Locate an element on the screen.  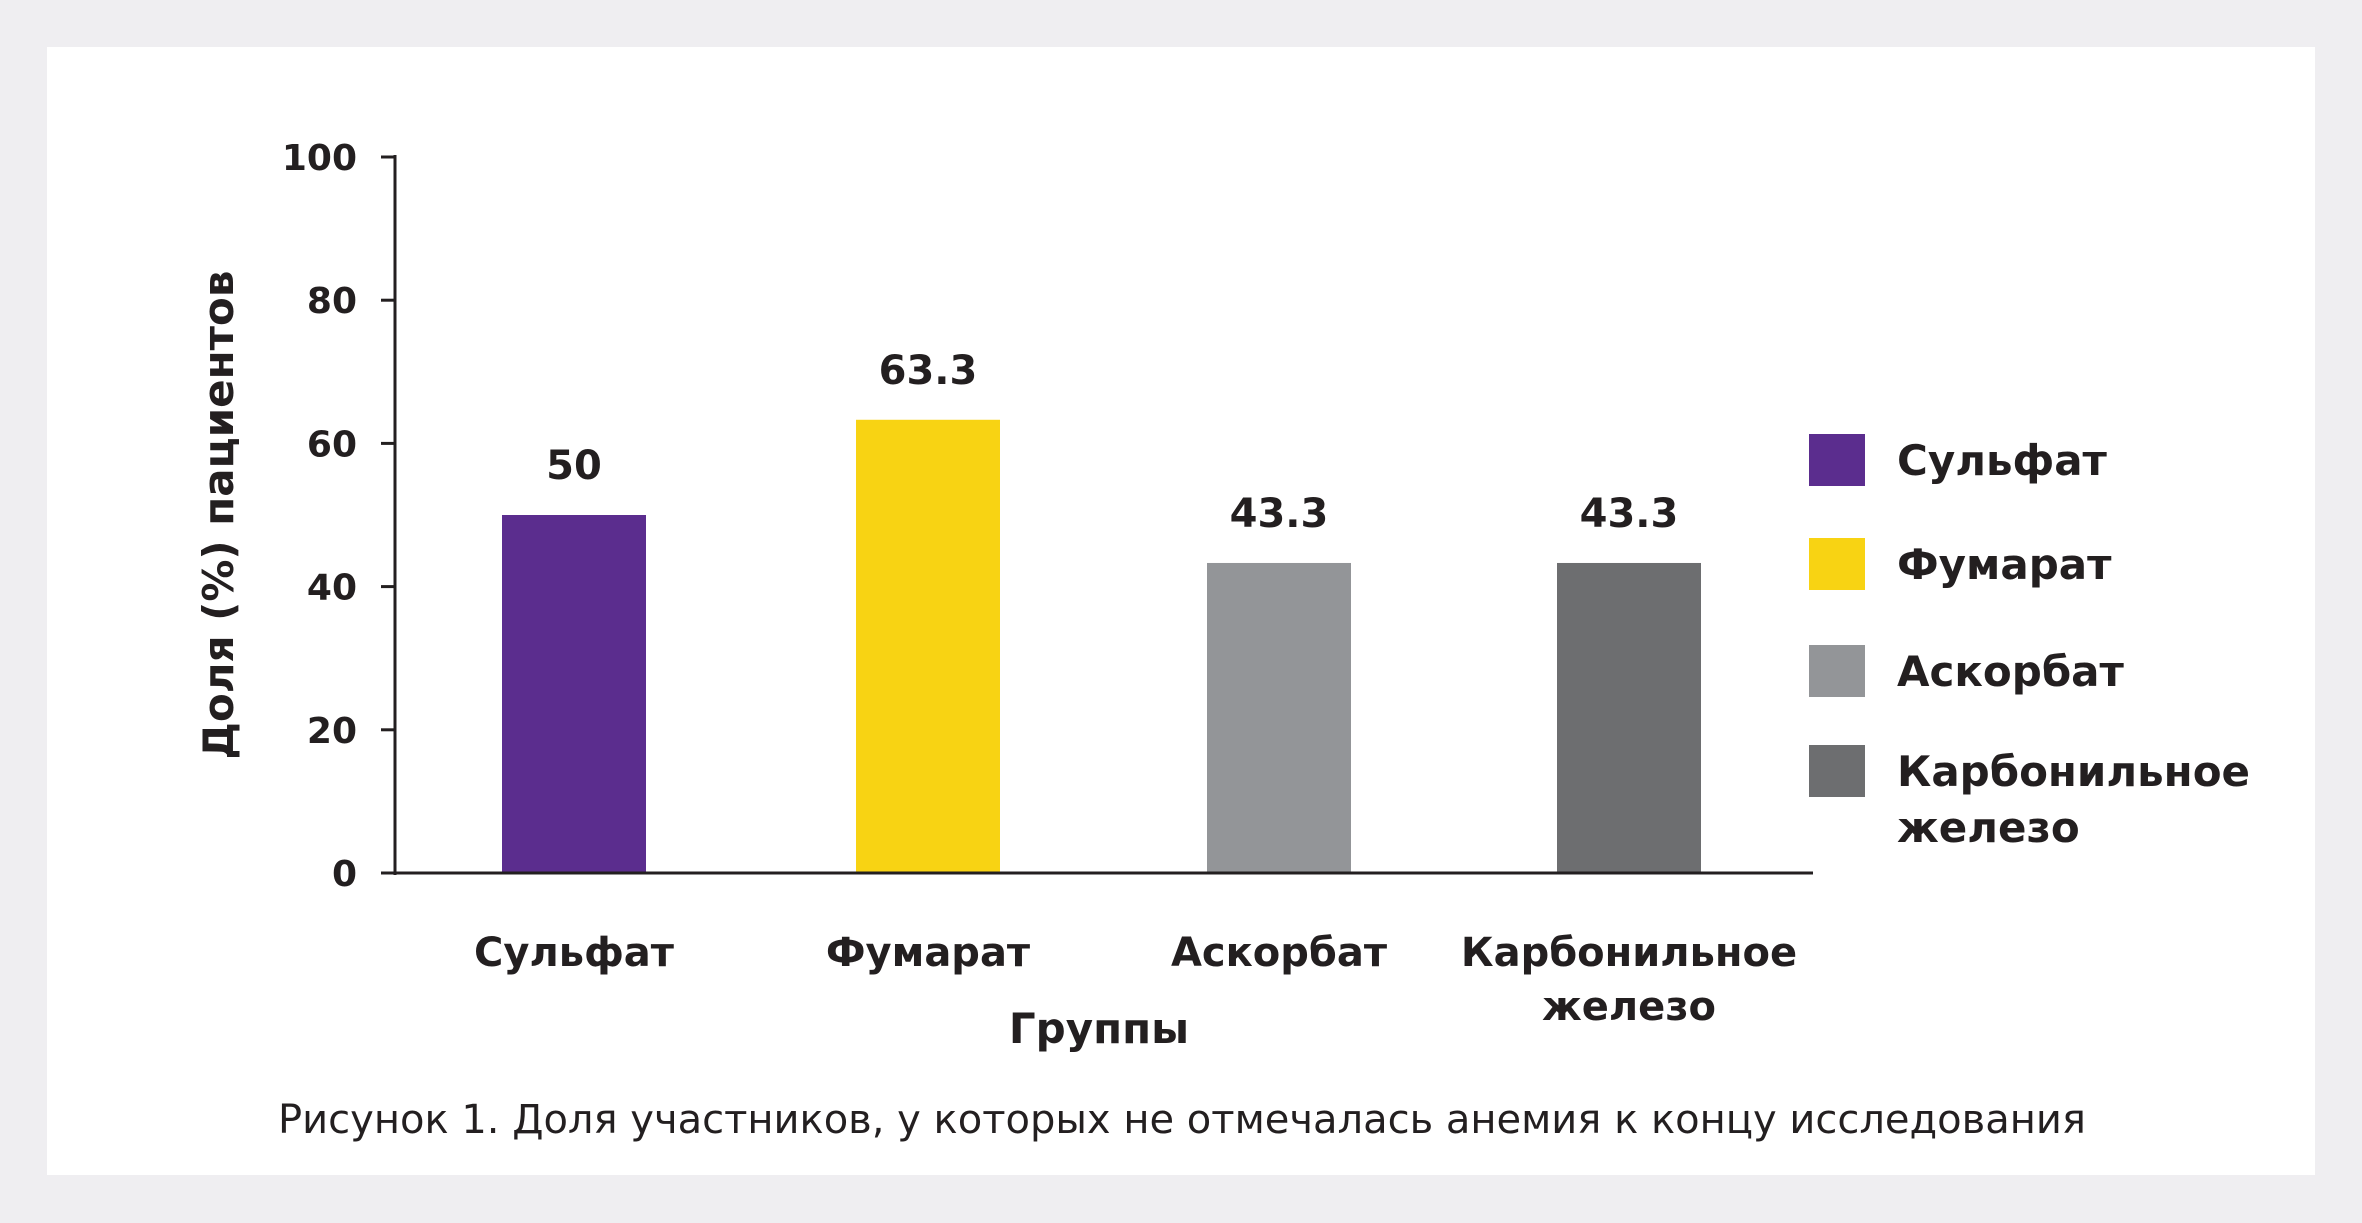
legend-label: Аскорбат is located at coordinates (2010, 671).